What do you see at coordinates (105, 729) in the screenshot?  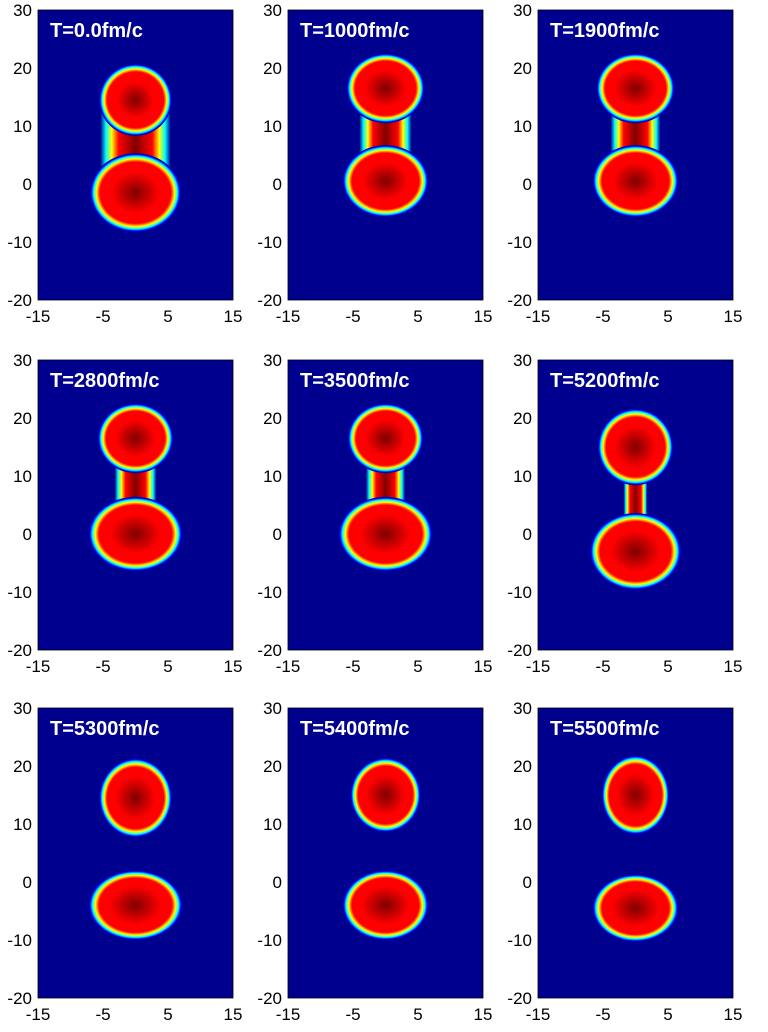 I see `panel-title: T=5300fm/c` at bounding box center [105, 729].